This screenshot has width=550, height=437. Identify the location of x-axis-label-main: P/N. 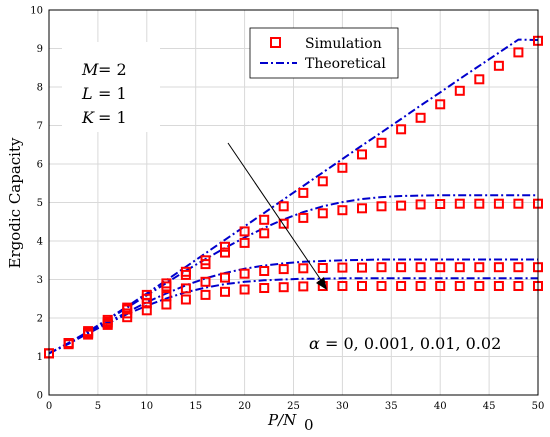
(282, 420).